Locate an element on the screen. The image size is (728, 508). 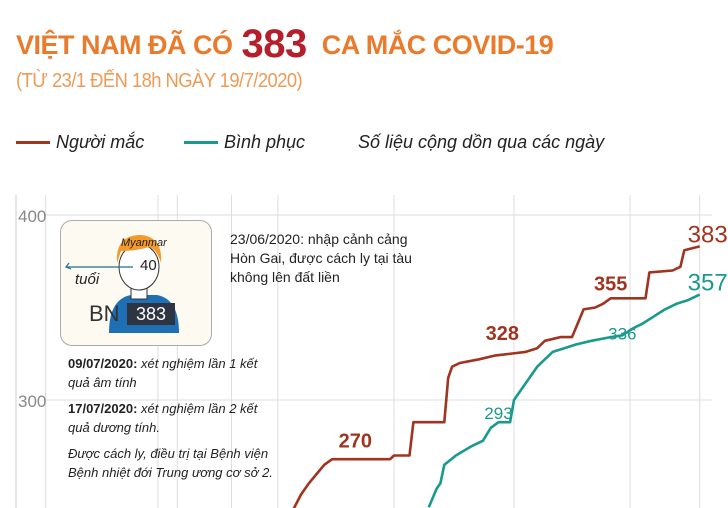
legend-label: Người mắc is located at coordinates (100, 142).